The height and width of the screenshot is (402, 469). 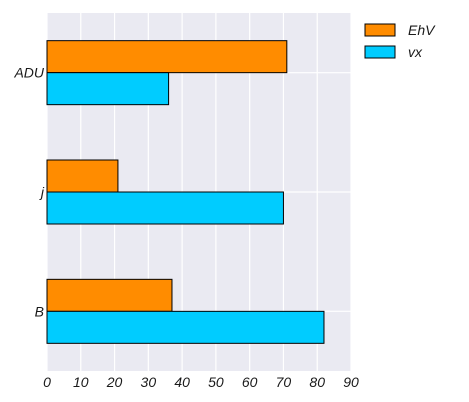 What do you see at coordinates (415, 52) in the screenshot?
I see `legend-label: vx` at bounding box center [415, 52].